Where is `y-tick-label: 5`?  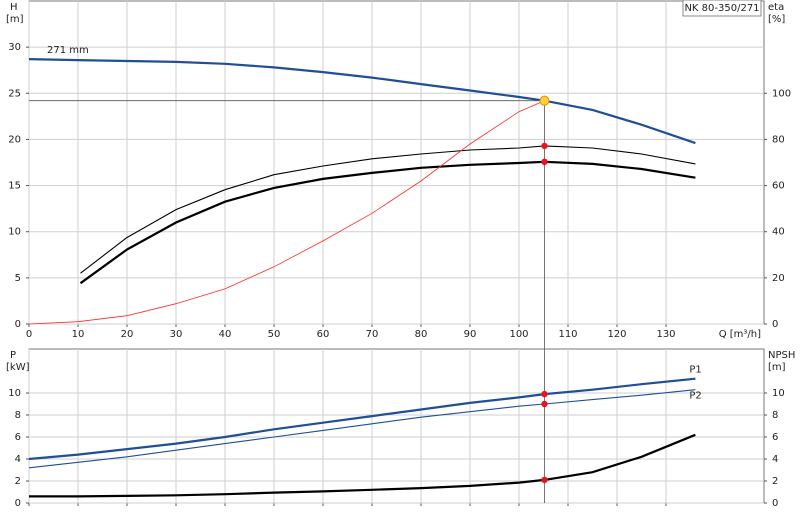 y-tick-label: 5 is located at coordinates (18, 278).